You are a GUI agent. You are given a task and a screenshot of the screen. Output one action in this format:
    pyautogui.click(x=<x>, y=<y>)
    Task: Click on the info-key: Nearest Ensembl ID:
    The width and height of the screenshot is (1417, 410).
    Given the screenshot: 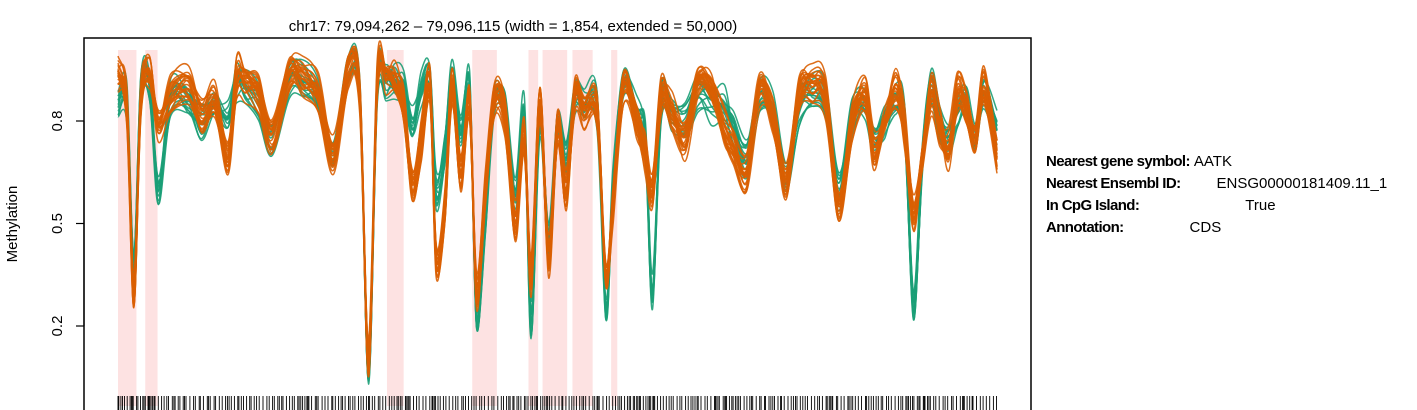 What is the action you would take?
    pyautogui.click(x=1113, y=183)
    